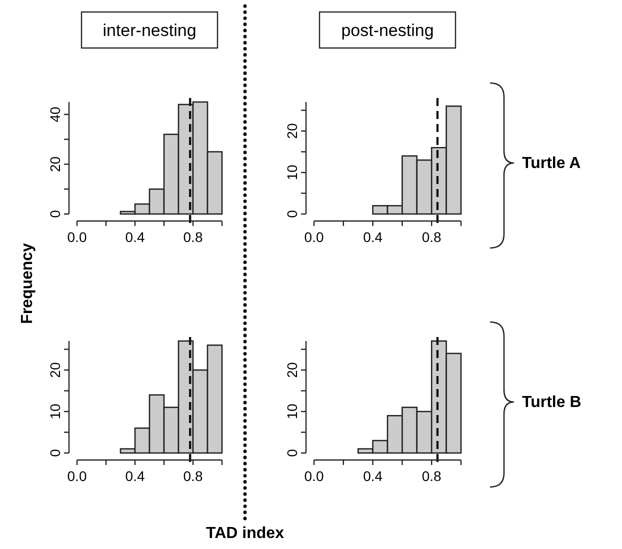 The height and width of the screenshot is (549, 622). I want to click on y-tick-label: 40, so click(55, 114).